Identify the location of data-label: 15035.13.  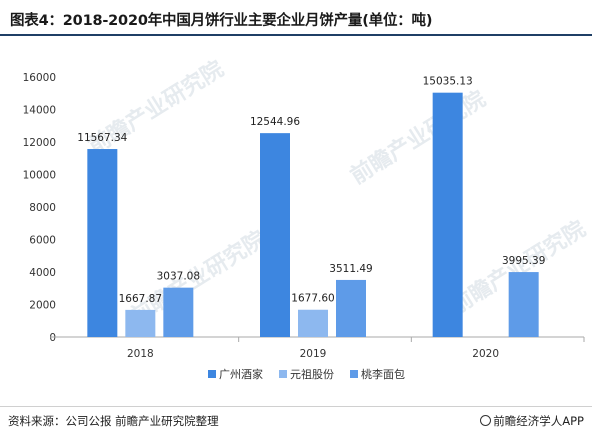
(448, 82).